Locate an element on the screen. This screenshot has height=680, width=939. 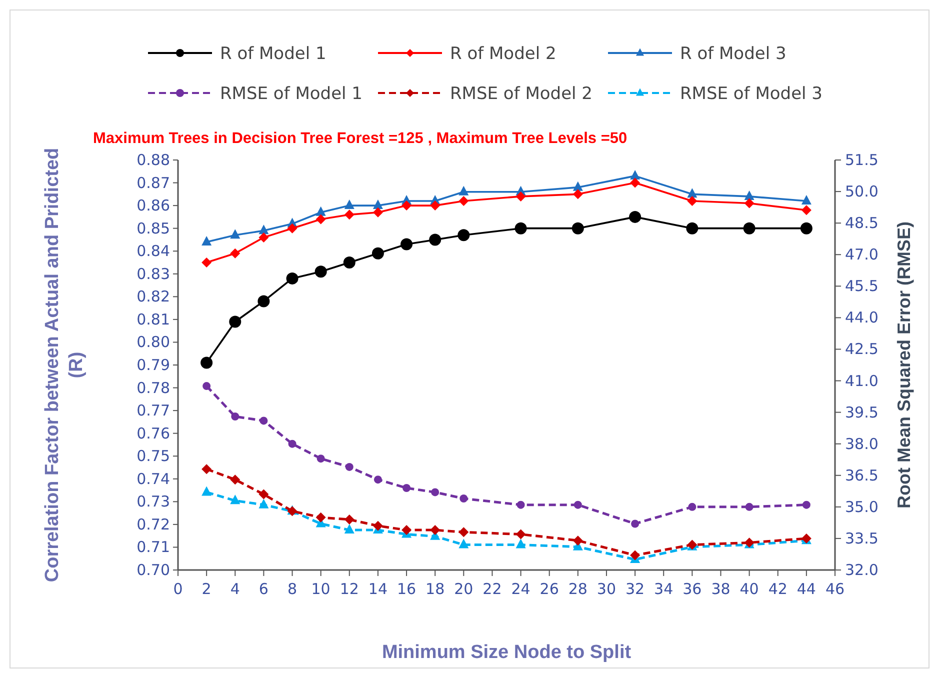
y2-tick-label: 39.5 is located at coordinates (861, 412).